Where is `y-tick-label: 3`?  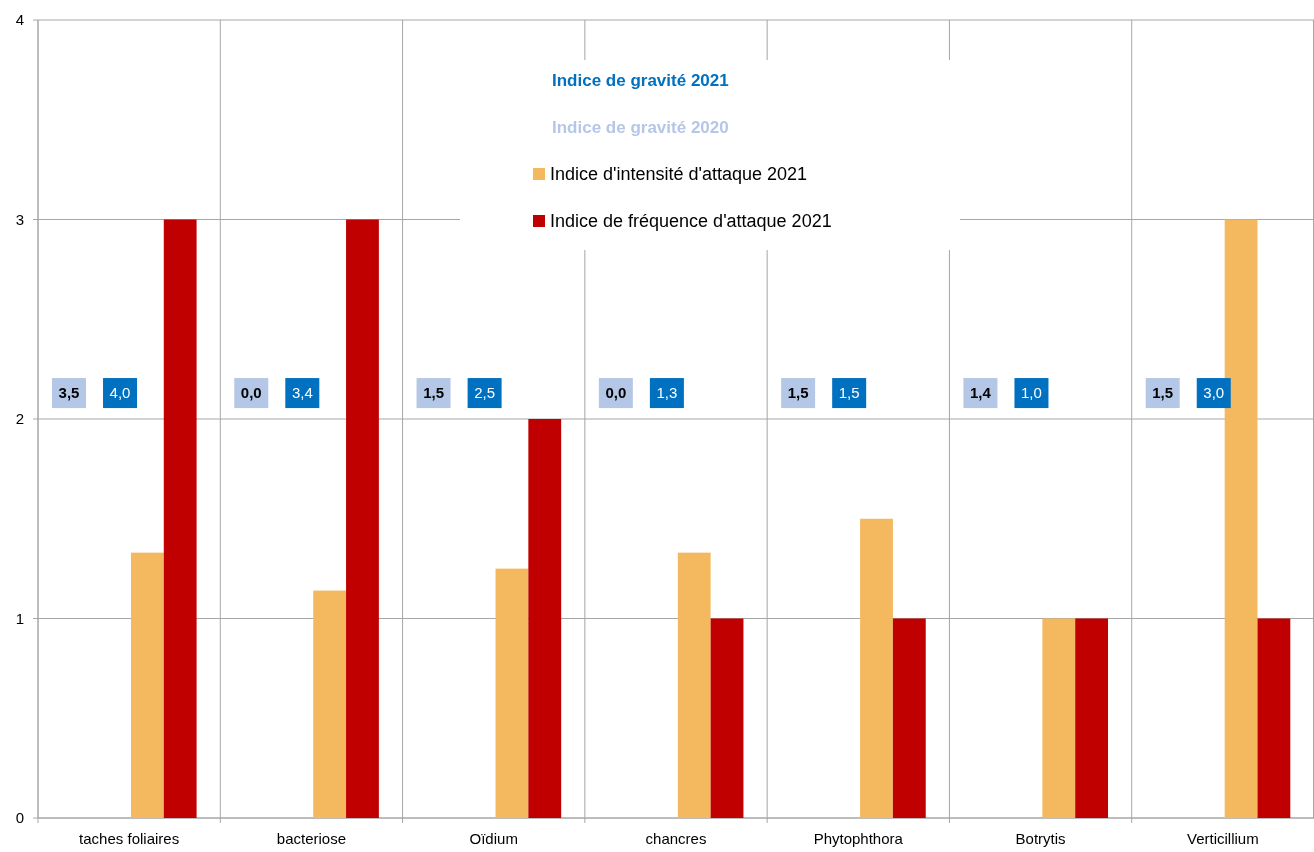 y-tick-label: 3 is located at coordinates (19, 219).